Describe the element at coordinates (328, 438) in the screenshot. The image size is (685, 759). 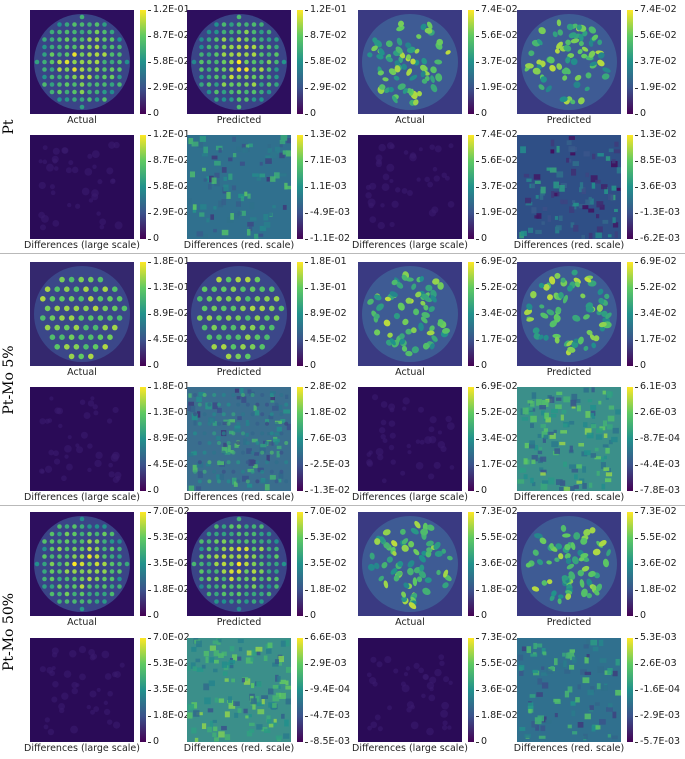
I see `colorbar-tick-label: 7.6E-03` at that location.